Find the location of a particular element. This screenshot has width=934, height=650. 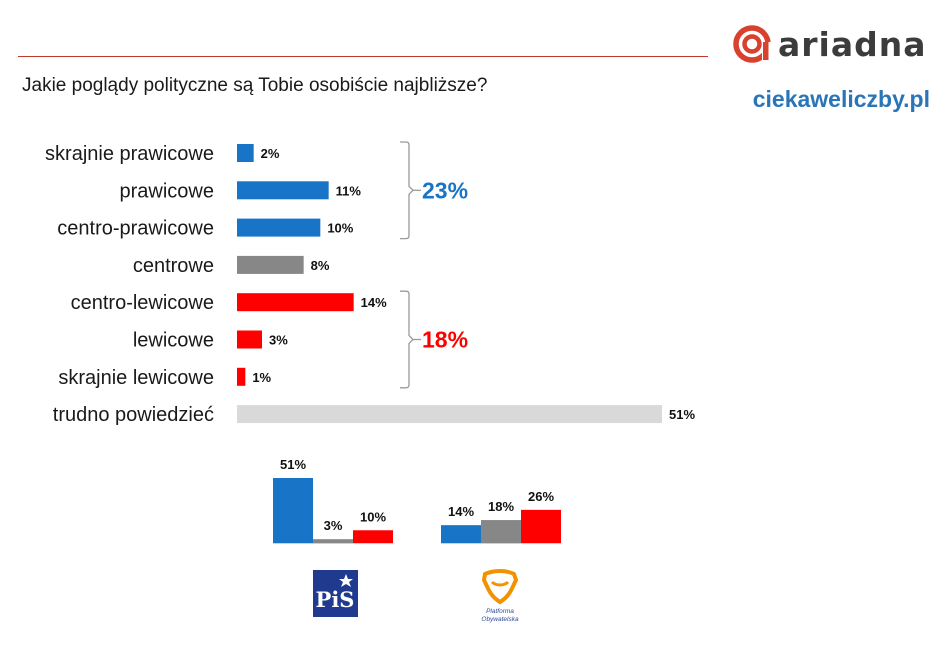

svg-text: PiS is located at coordinates (335, 599).